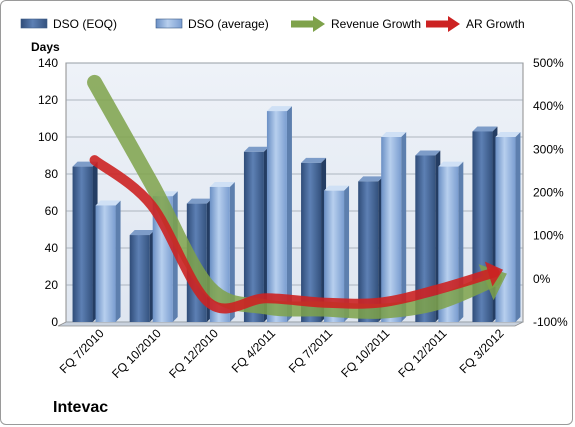 The width and height of the screenshot is (575, 427). I want to click on legend-label: DSO (average), so click(228, 24).